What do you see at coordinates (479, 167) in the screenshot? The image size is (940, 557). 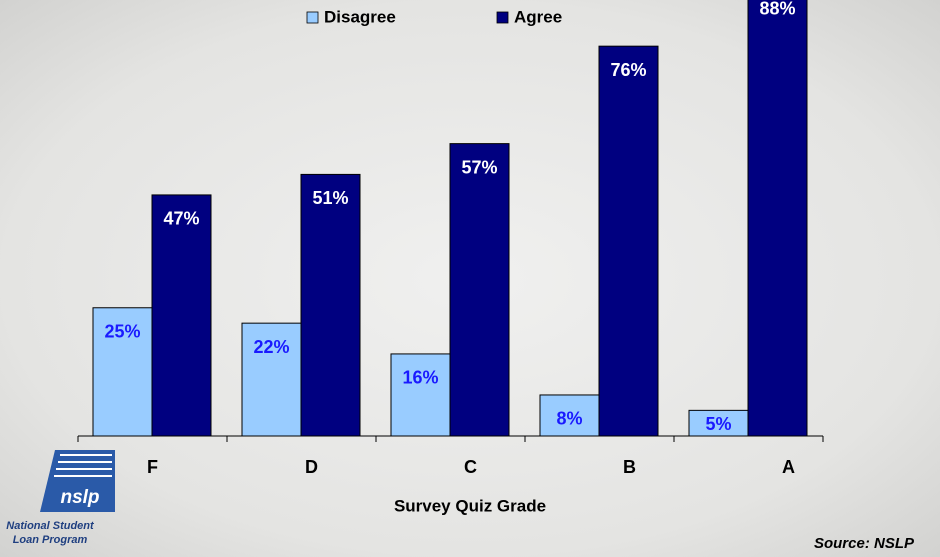 I see `data-label: 57%` at bounding box center [479, 167].